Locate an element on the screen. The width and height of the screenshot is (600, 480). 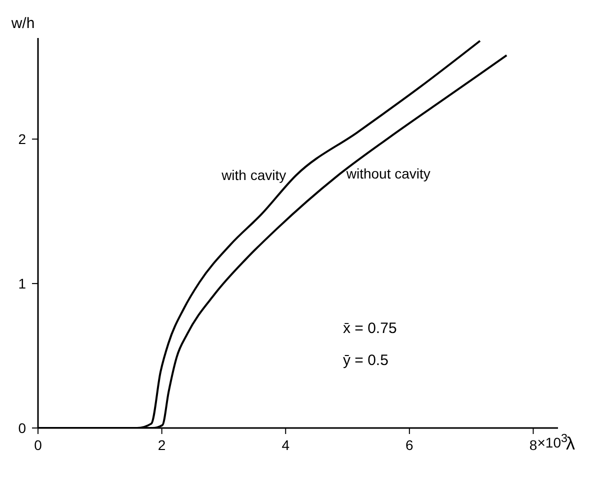
annotation: without cavity is located at coordinates (387, 174).